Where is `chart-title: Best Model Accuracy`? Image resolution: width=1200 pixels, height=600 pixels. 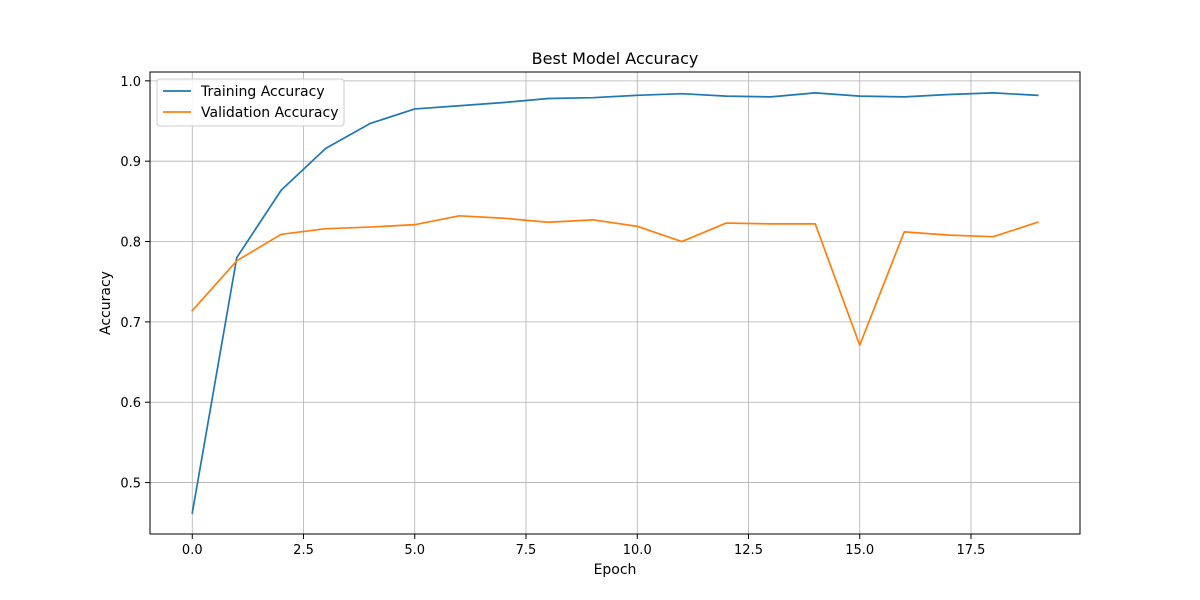
chart-title: Best Model Accuracy is located at coordinates (615, 58).